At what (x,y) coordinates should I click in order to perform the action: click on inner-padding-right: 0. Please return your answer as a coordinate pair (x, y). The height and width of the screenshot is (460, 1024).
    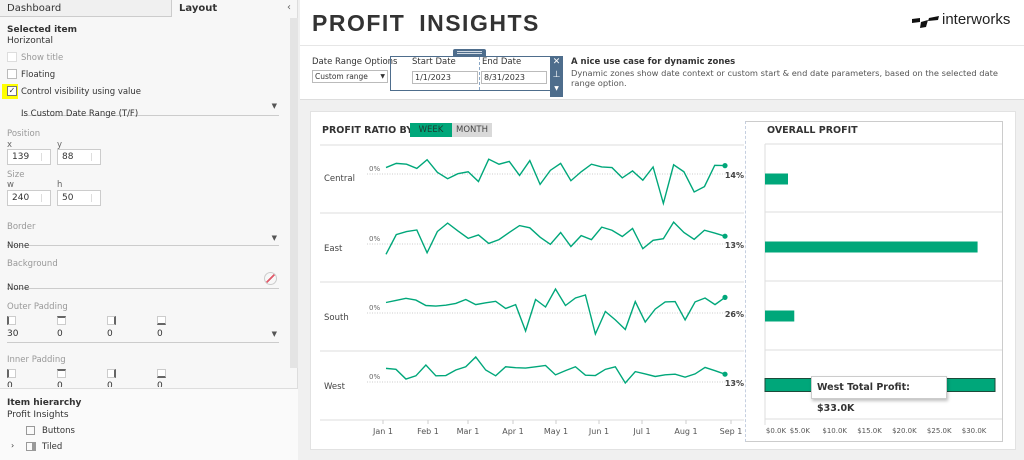
    Looking at the image, I should click on (110, 384).